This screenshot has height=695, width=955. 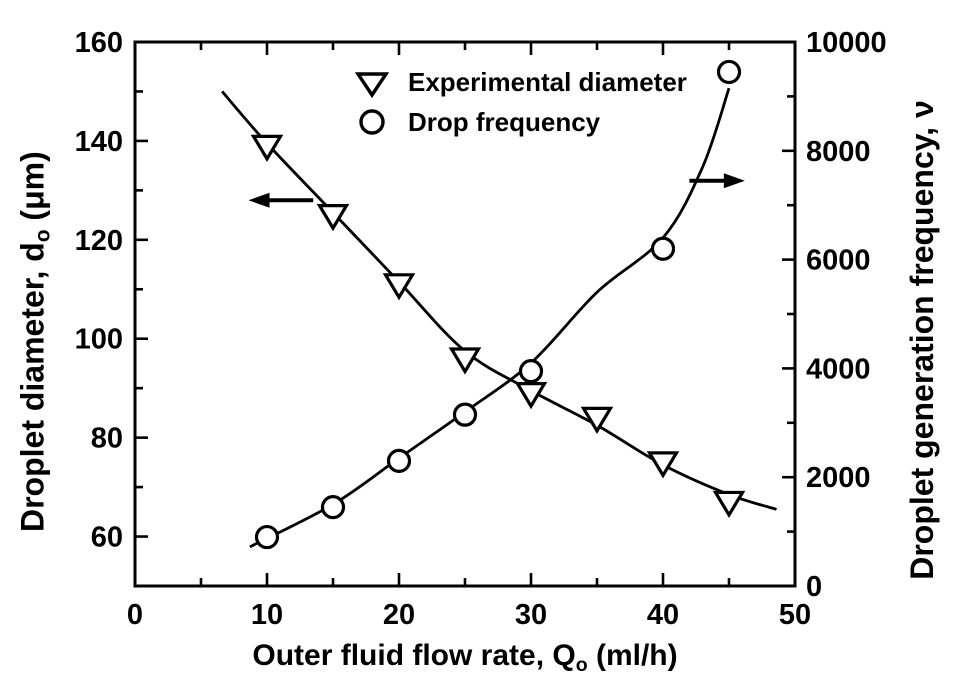 I want to click on y-right-tick-label: 4000, so click(x=838, y=369).